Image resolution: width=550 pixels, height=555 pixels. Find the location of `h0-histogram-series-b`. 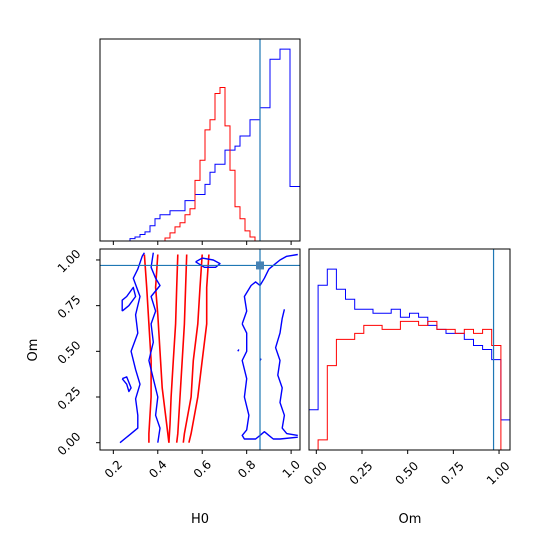

h0-histogram-series-b is located at coordinates (200, 164).